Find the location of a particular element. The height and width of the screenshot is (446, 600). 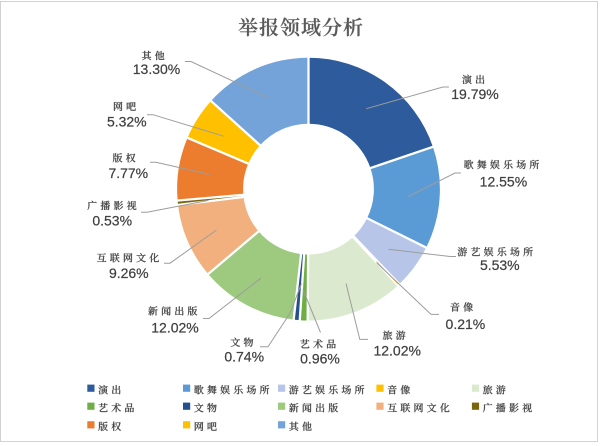

svg-text: 9.26% is located at coordinates (129, 273).